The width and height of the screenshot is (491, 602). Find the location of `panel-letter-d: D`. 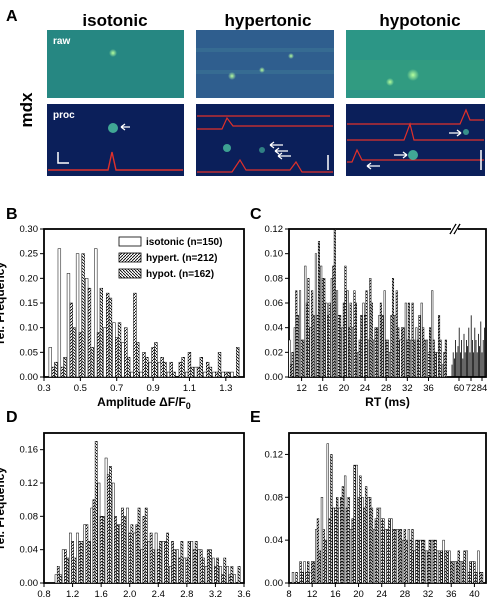

panel-letter-d: D is located at coordinates (12, 417).